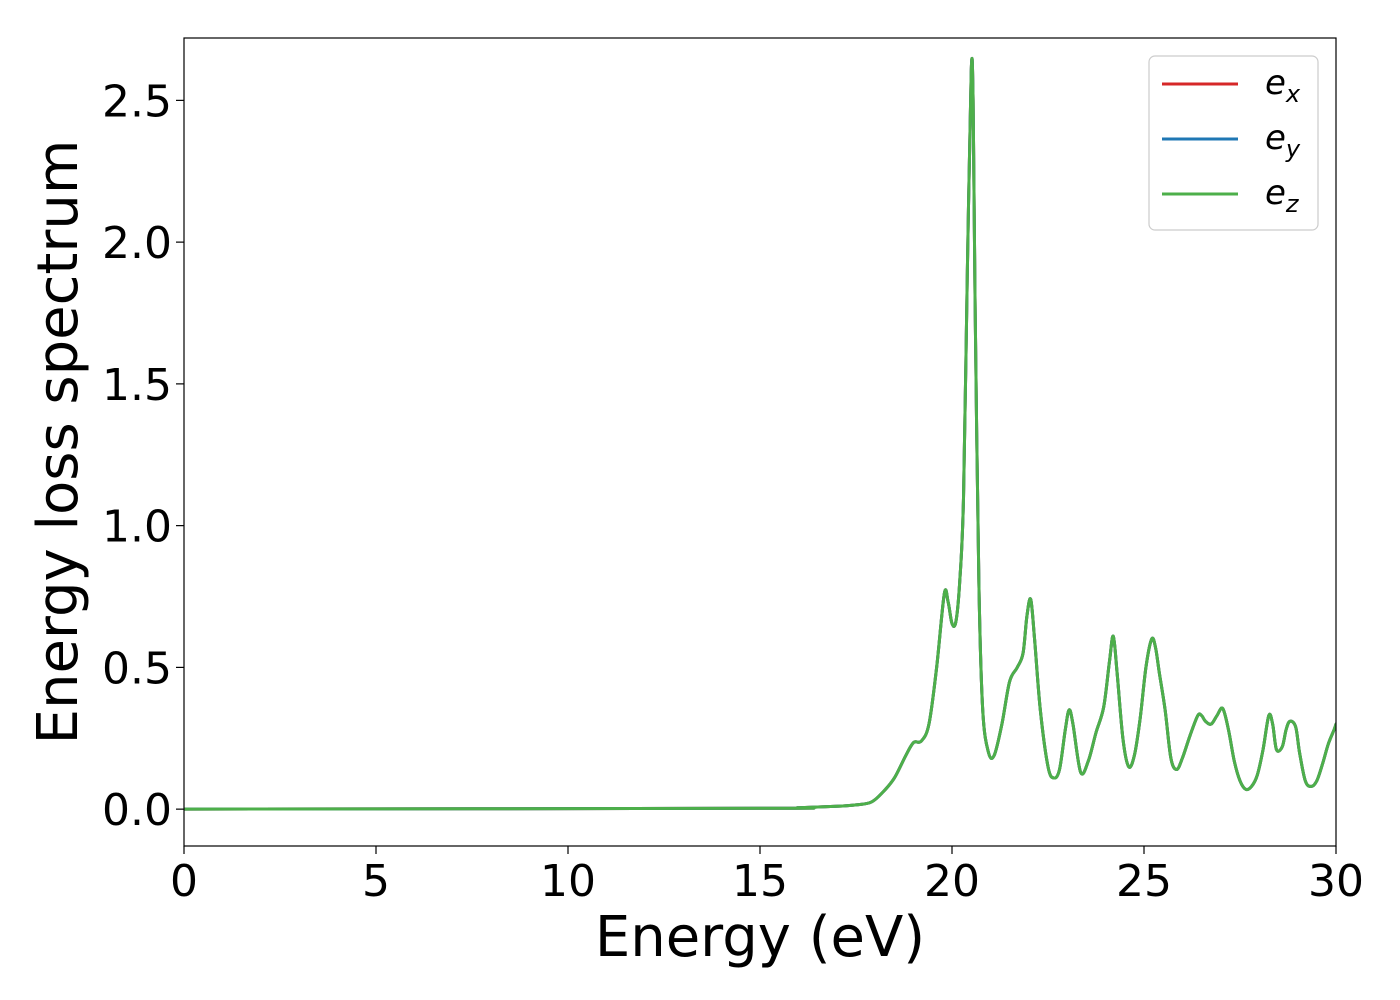  I want to click on legend-box, so click(1233, 143).